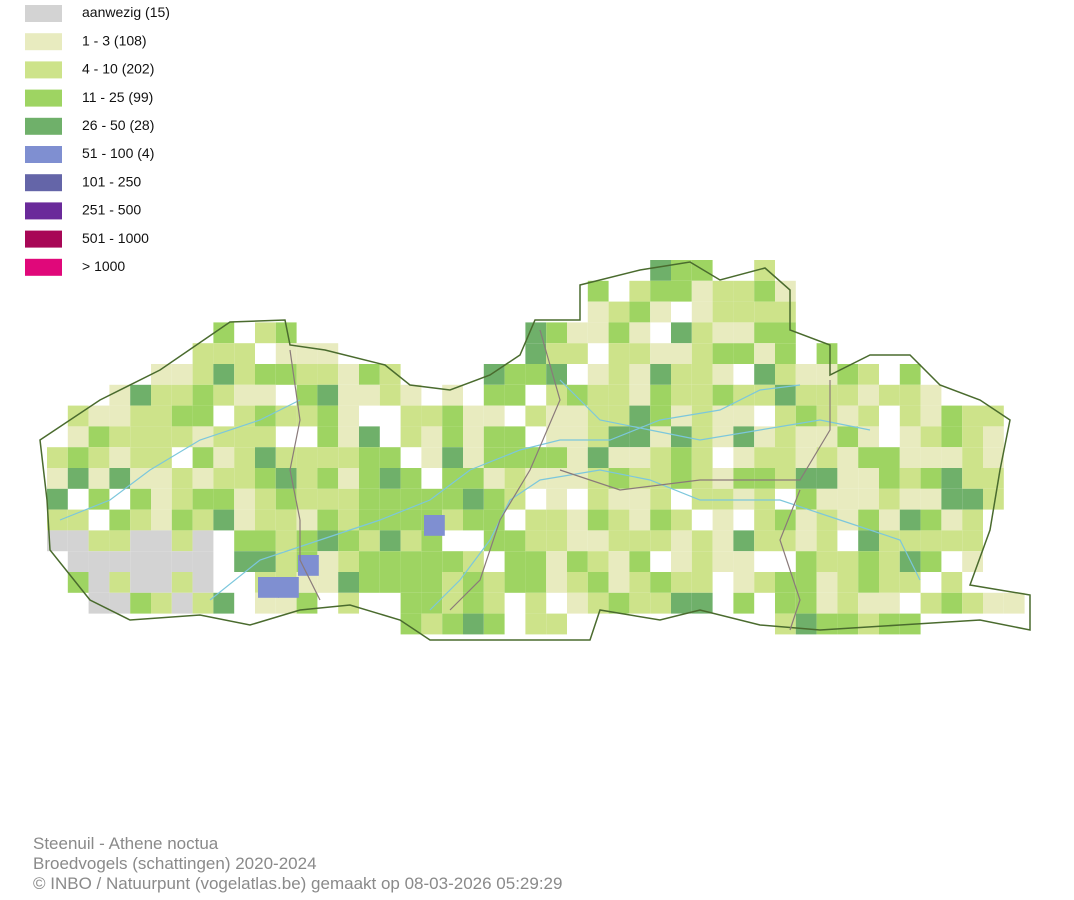  I want to click on legend-label: 101 - 250, so click(111, 181).